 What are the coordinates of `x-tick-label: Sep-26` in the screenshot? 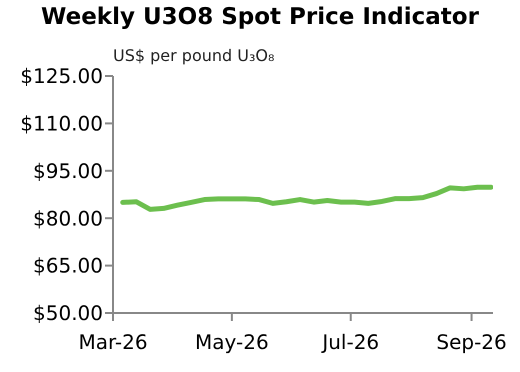 It's located at (471, 342).